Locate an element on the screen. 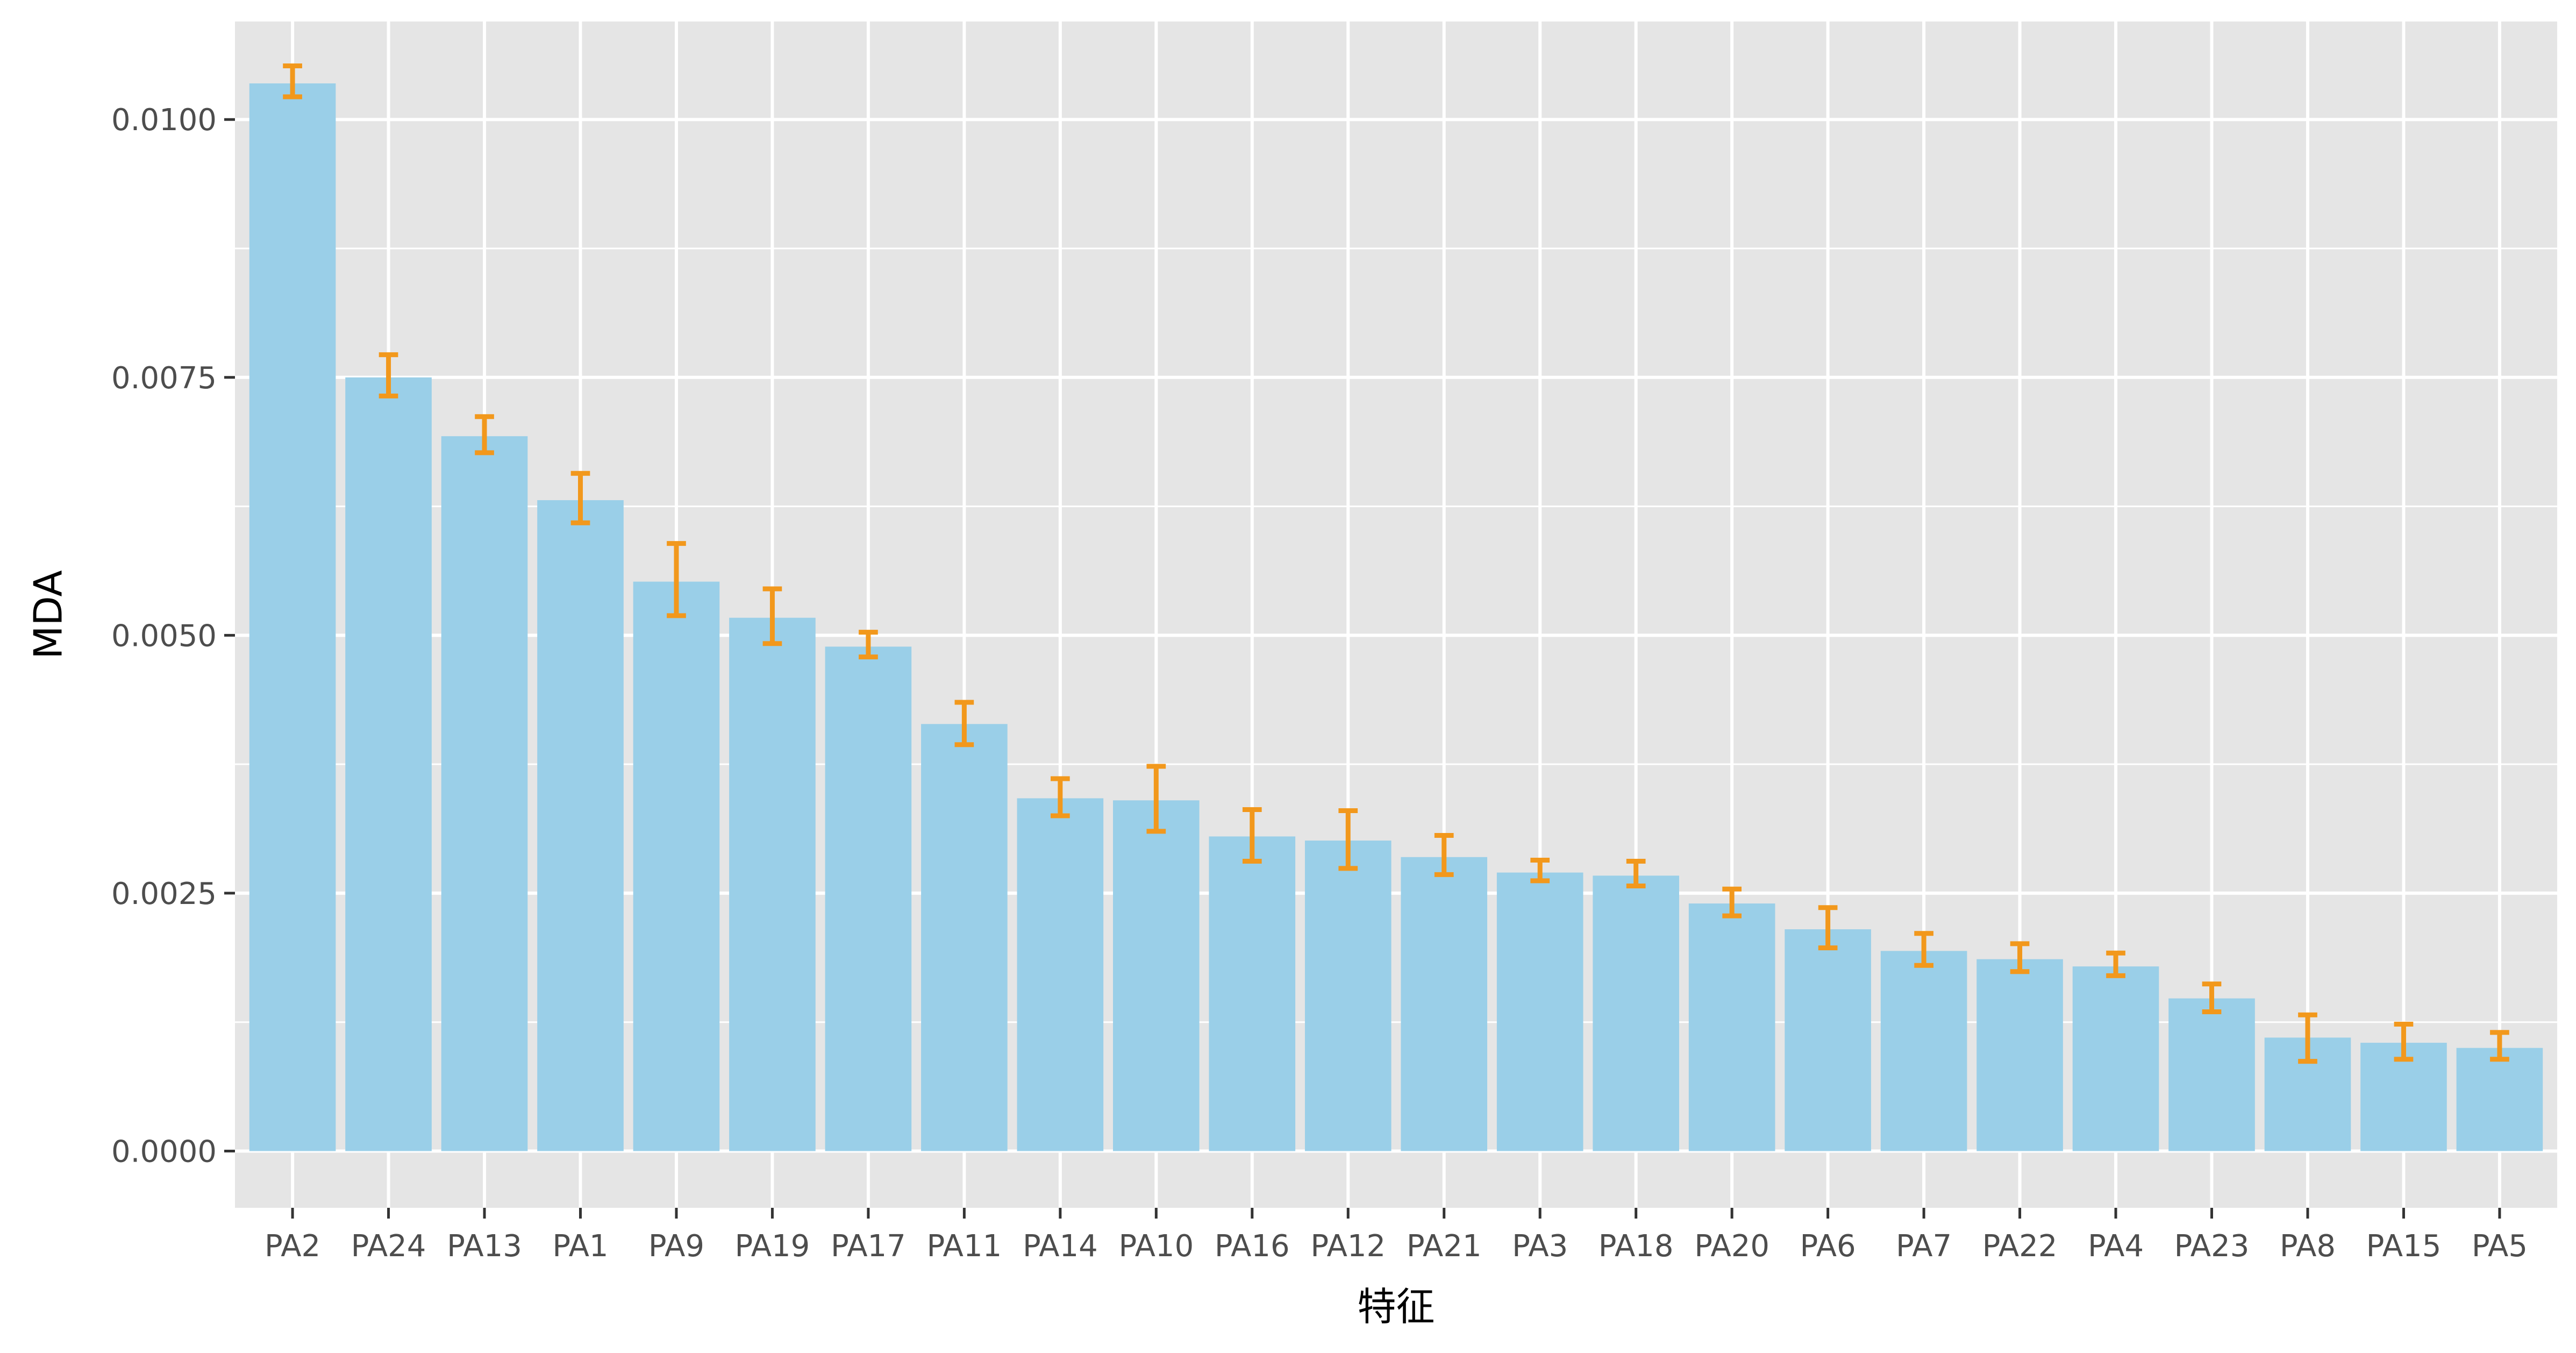 The width and height of the screenshot is (2576, 1353). error-bar-pa23 is located at coordinates (2212, 998).